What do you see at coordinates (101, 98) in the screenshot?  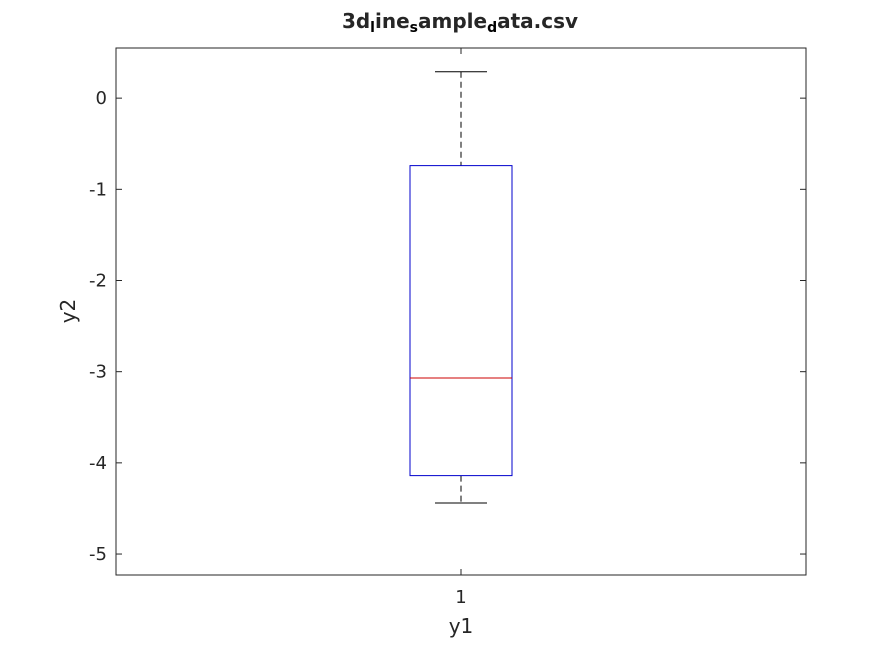 I see `y-tick-label: 0` at bounding box center [101, 98].